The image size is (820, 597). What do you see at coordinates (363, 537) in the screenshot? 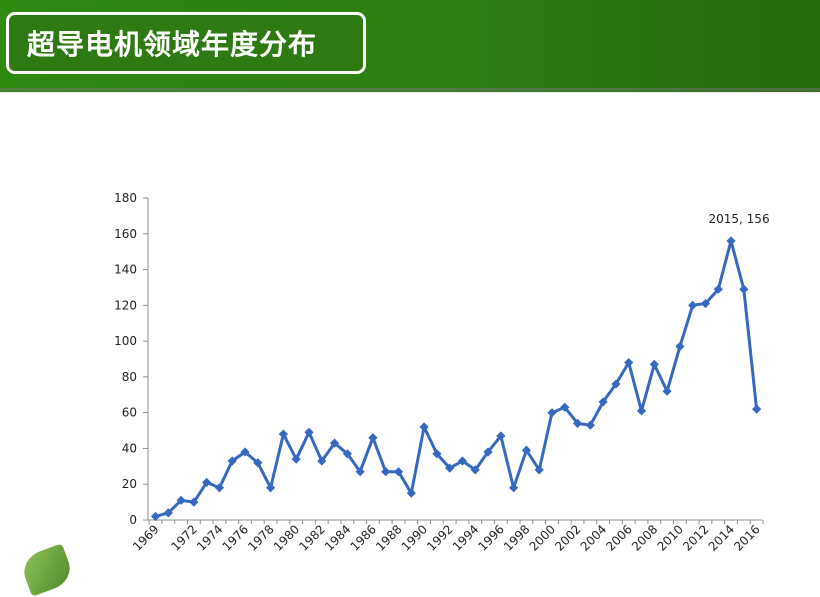
I see `x-tick-label: 1986` at bounding box center [363, 537].